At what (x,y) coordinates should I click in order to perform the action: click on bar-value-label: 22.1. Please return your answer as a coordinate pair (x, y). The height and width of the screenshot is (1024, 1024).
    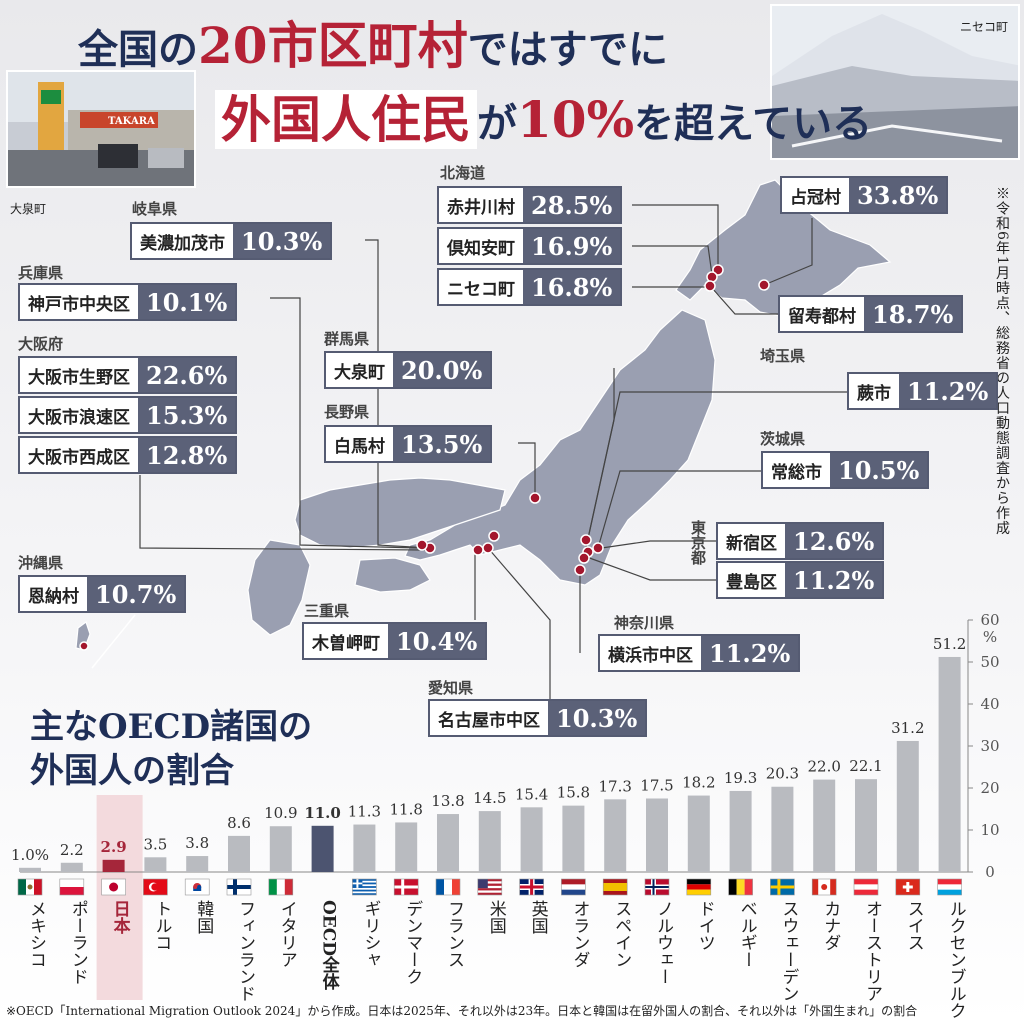
    Looking at the image, I should click on (865, 766).